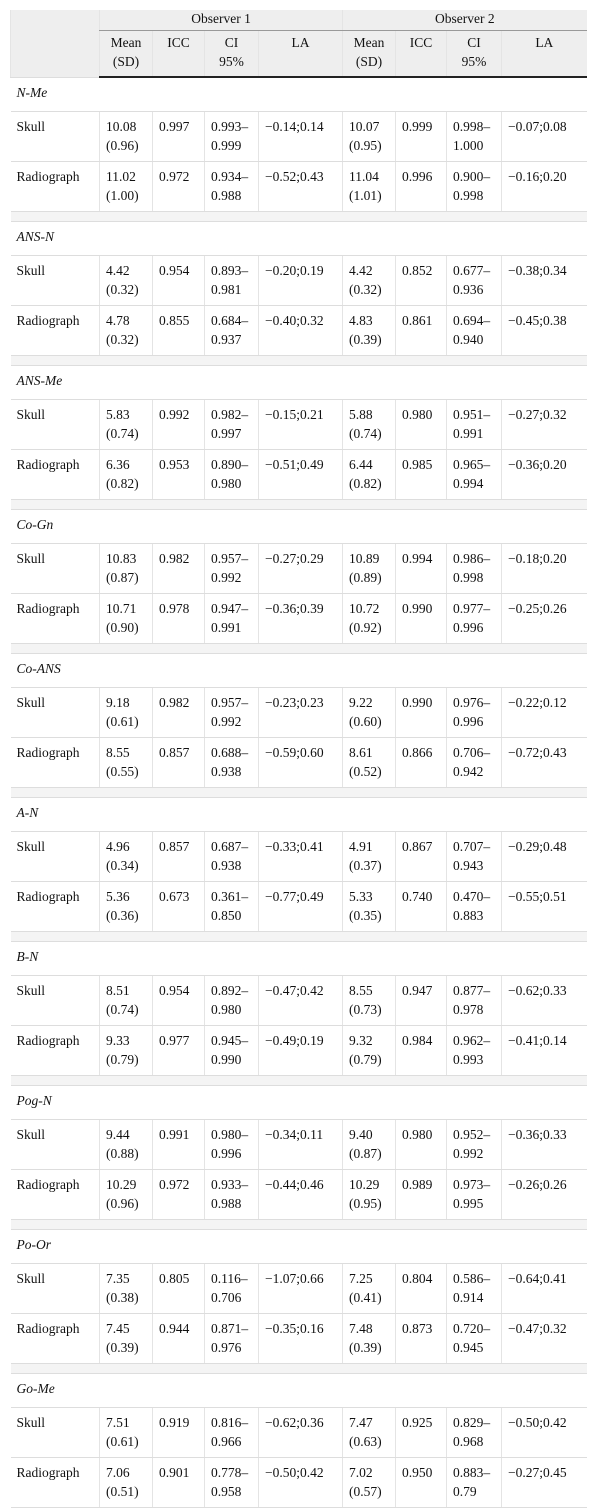 The height and width of the screenshot is (1509, 596). I want to click on cell: 0.933– 0.988, so click(231, 1194).